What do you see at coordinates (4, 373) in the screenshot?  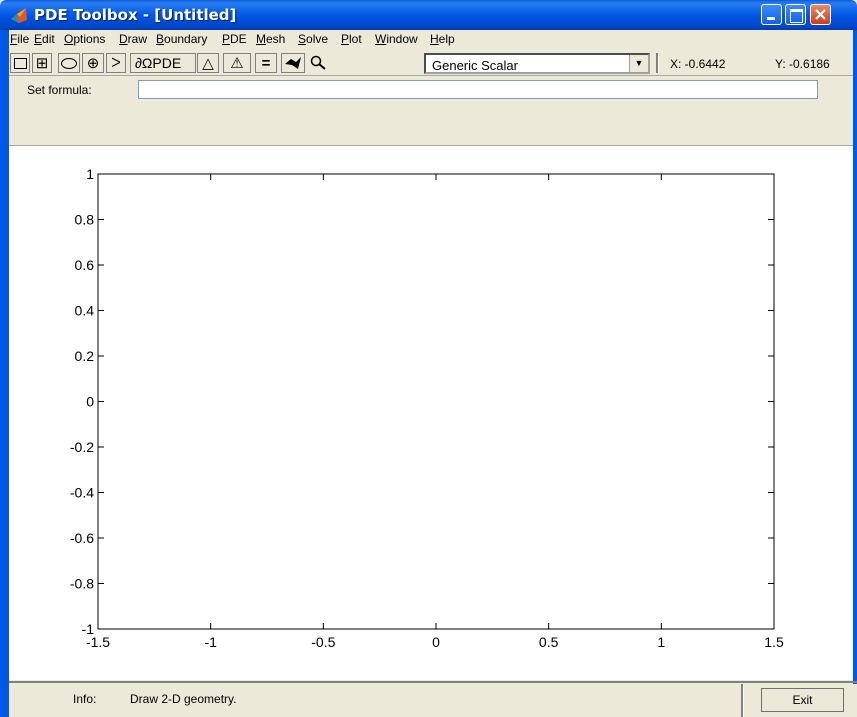 I see `window-left-border` at bounding box center [4, 373].